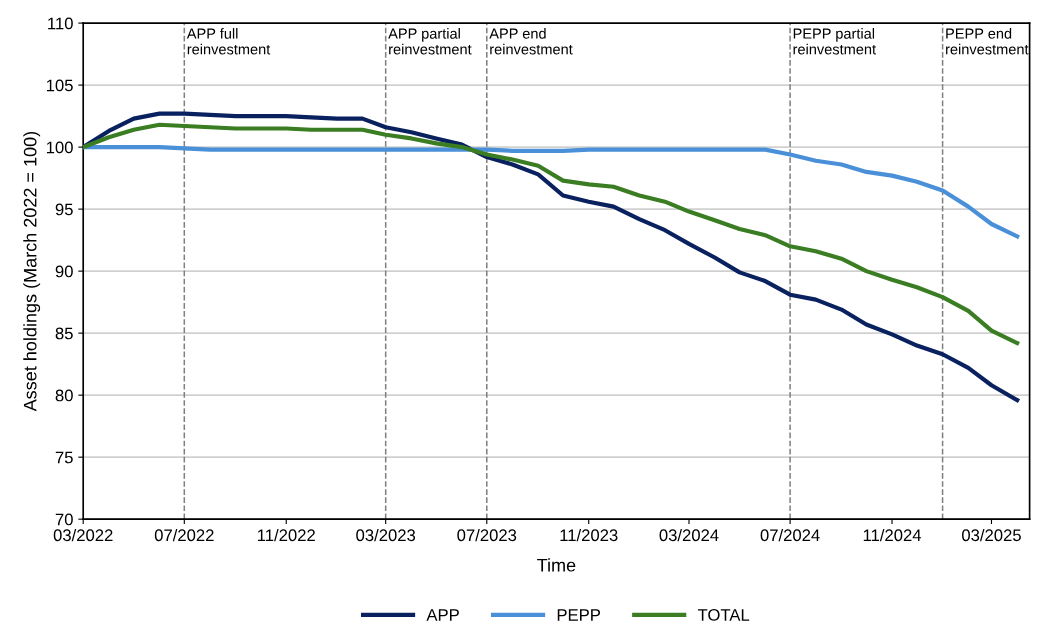  What do you see at coordinates (64, 209) in the screenshot?
I see `y-tick-label: 95` at bounding box center [64, 209].